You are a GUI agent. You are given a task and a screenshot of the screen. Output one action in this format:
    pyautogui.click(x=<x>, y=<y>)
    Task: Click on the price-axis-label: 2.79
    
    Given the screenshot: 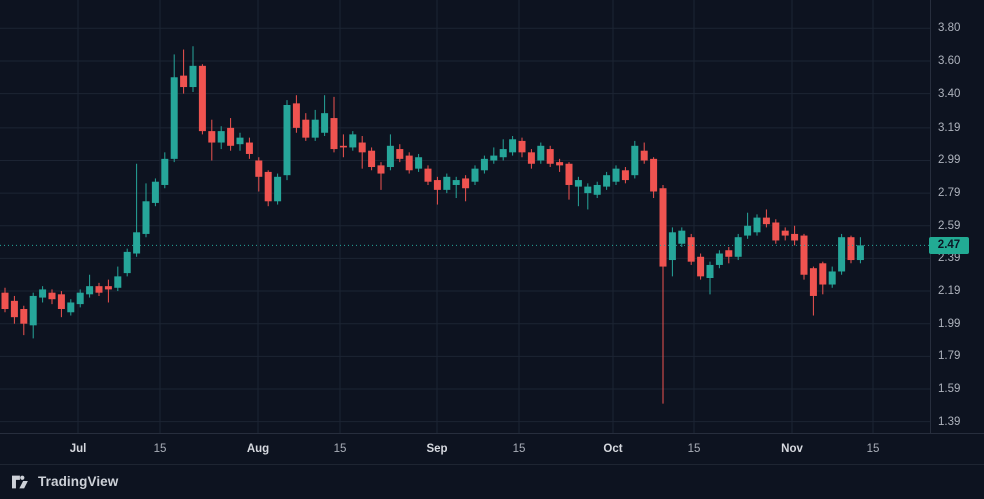 What is the action you would take?
    pyautogui.click(x=949, y=193)
    